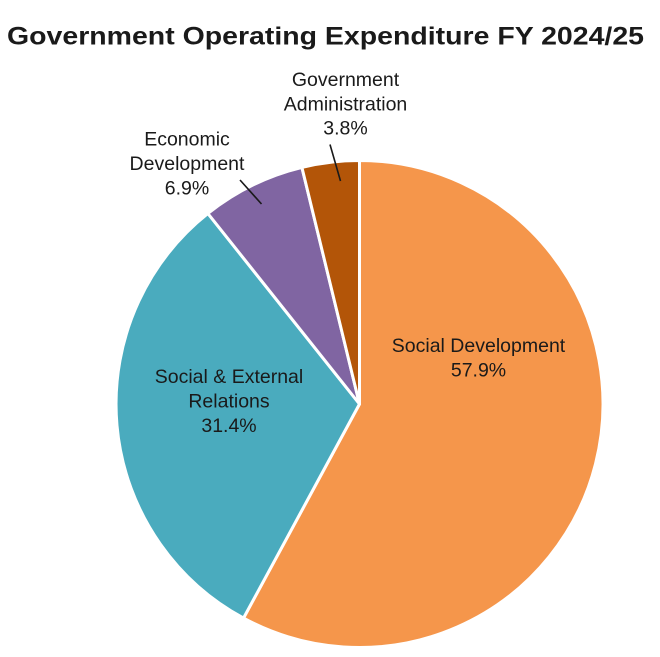 This screenshot has width=660, height=657. I want to click on svg-text: Development, so click(187, 164).